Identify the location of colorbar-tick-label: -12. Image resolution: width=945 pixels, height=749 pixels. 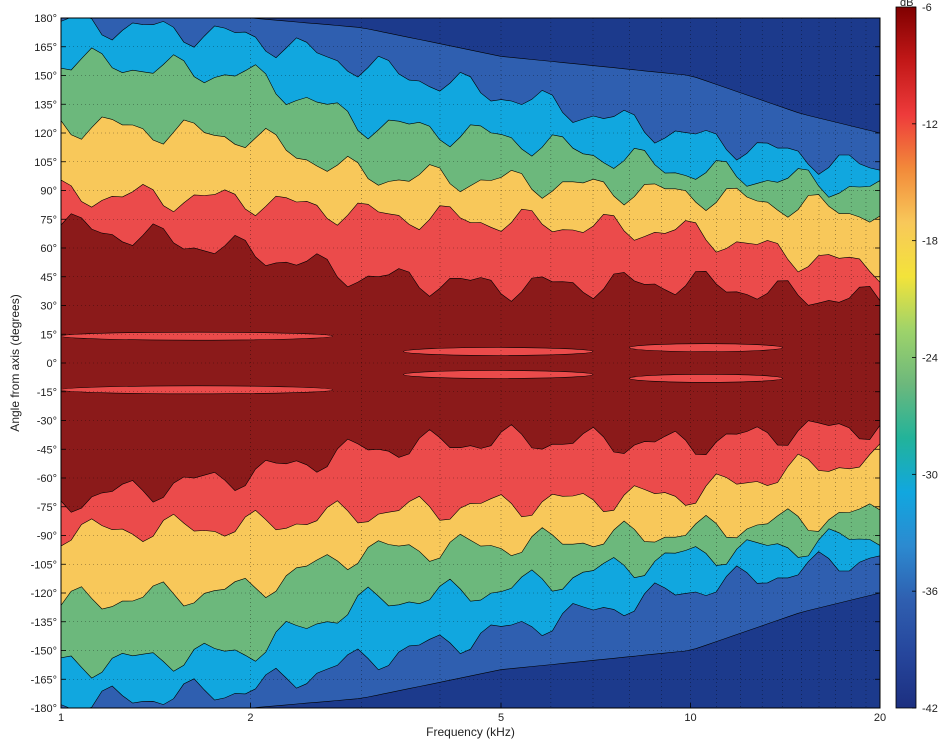
(930, 125).